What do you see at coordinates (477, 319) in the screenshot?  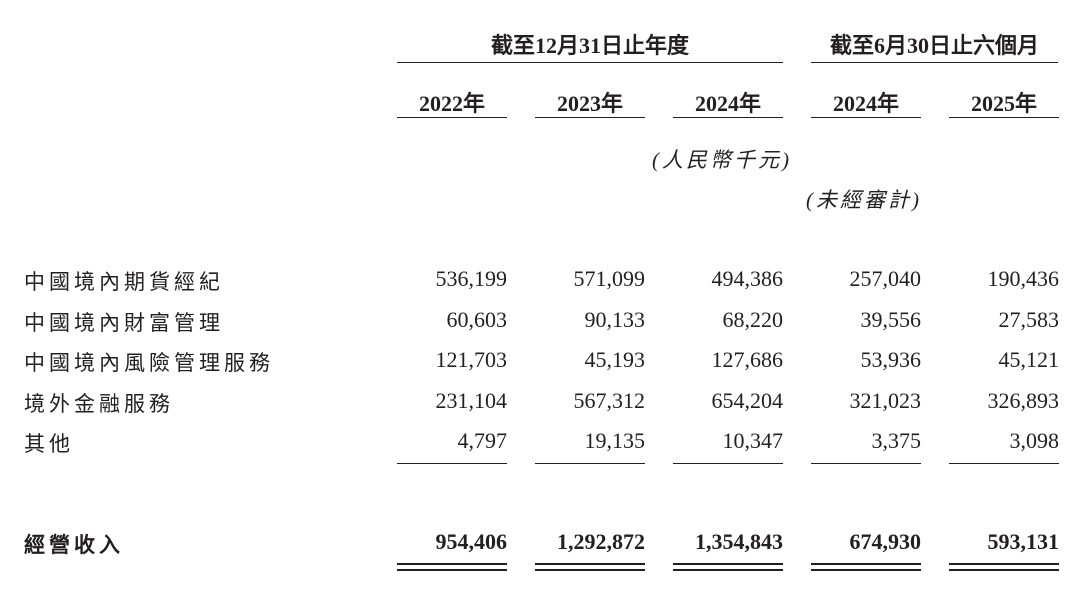 I see `cell-value: 60,603` at bounding box center [477, 319].